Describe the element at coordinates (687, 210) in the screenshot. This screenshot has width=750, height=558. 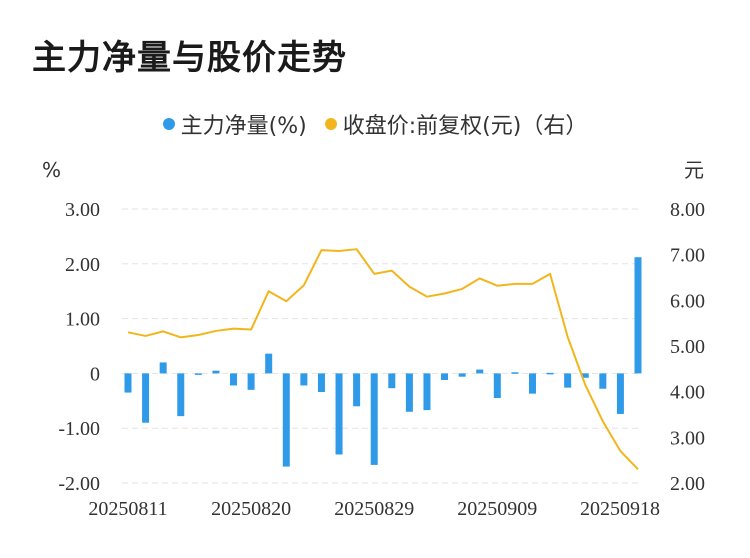
I see `y-right-tick-label: 8.00` at that location.